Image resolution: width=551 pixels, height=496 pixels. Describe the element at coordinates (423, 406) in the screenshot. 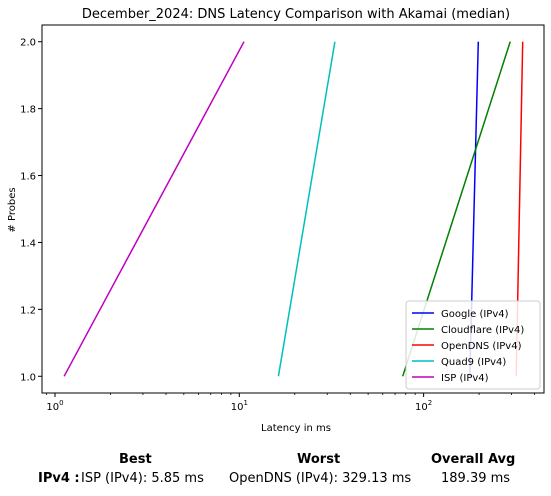

I see `x-tick-label: 10²` at that location.